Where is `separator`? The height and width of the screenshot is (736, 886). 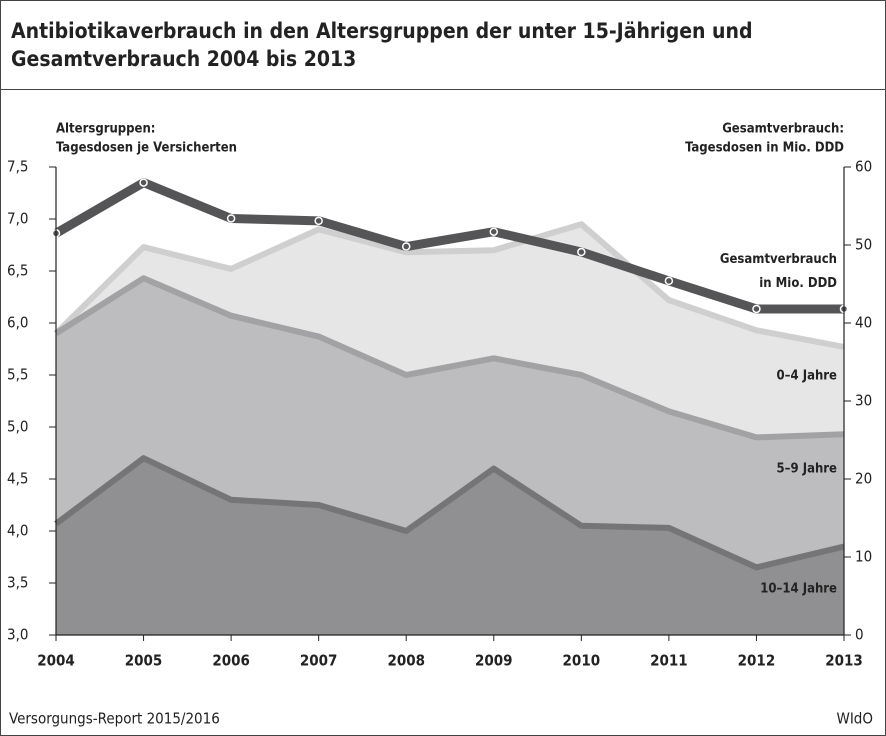 separator is located at coordinates (443, 89).